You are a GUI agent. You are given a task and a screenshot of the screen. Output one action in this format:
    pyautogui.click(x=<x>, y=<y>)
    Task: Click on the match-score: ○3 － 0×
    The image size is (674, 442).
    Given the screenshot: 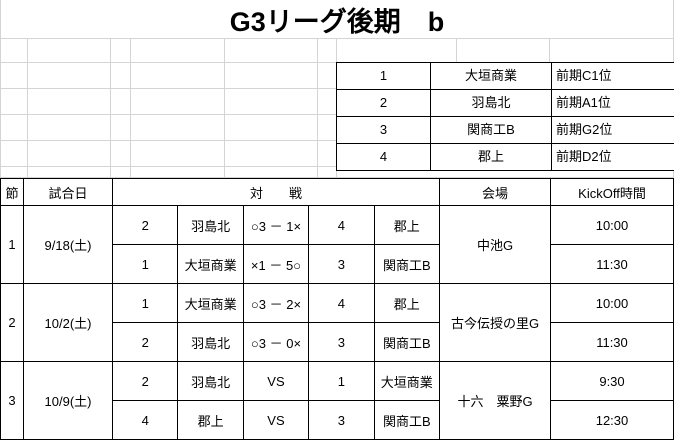 What is the action you would take?
    pyautogui.click(x=276, y=342)
    